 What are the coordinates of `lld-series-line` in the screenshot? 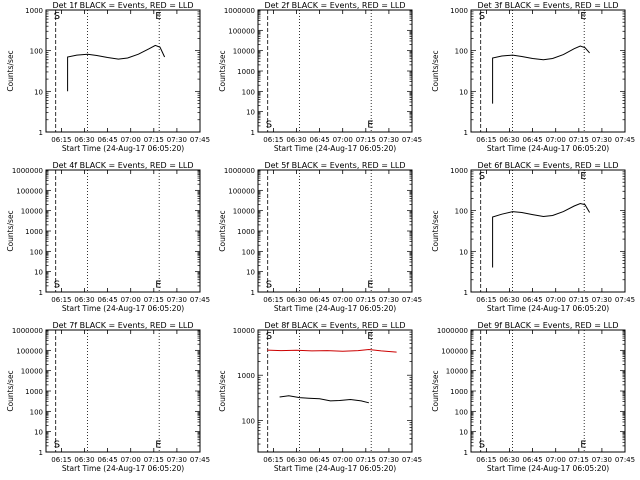 It's located at (332, 350).